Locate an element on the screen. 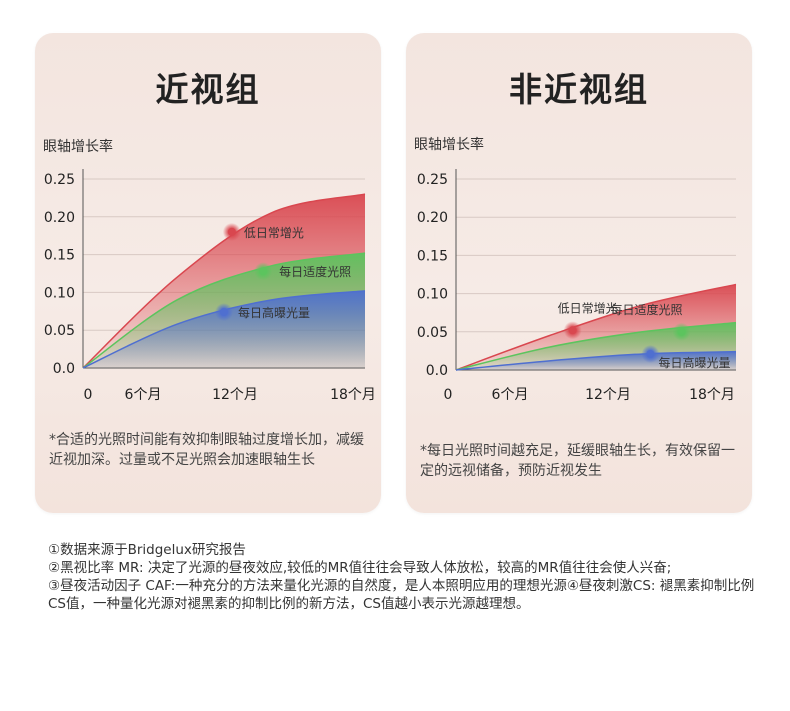  panel-title: 近视组 is located at coordinates (208, 89).